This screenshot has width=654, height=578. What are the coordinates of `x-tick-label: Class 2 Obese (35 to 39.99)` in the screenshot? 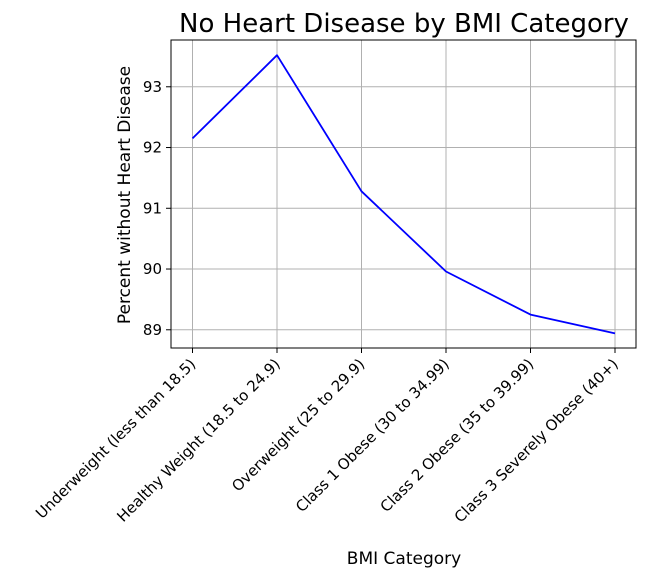 It's located at (457, 435).